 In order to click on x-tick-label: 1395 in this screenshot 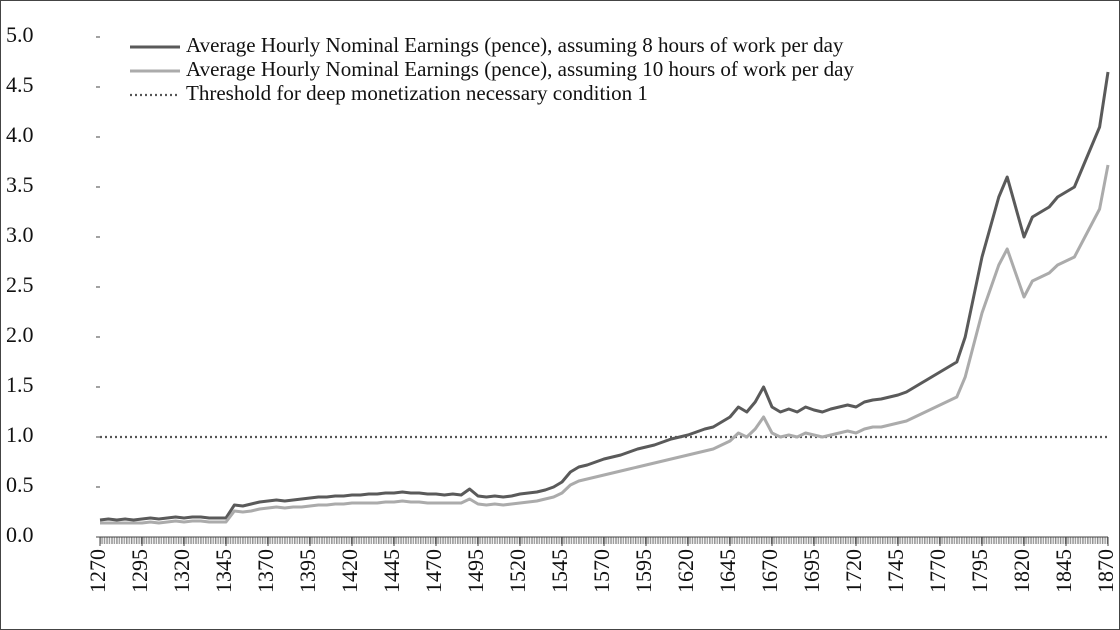, I will do `click(307, 571)`.